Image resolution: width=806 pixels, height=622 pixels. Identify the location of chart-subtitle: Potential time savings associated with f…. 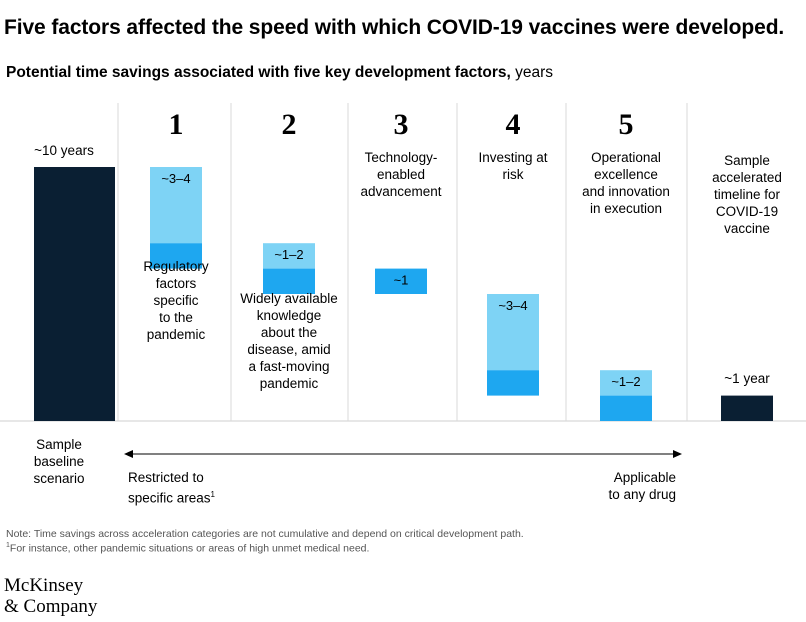
(279, 73).